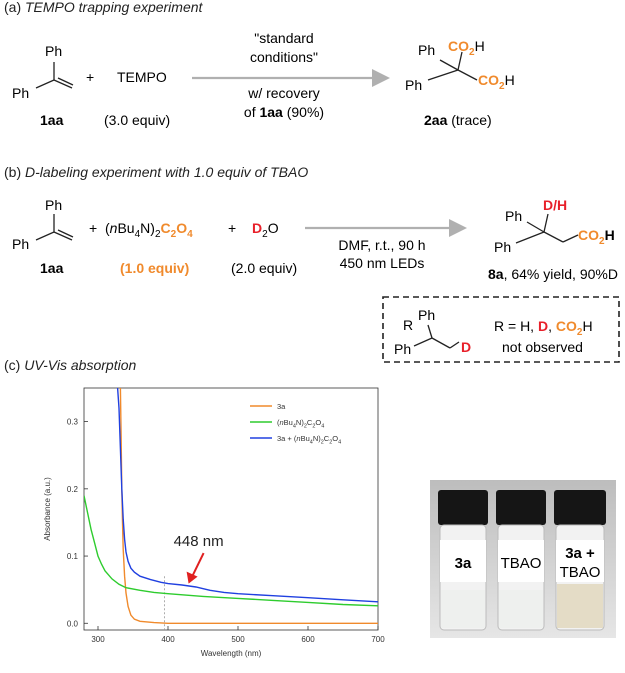 This screenshot has width=625, height=673. I want to click on n-paren: N), so click(147, 228).